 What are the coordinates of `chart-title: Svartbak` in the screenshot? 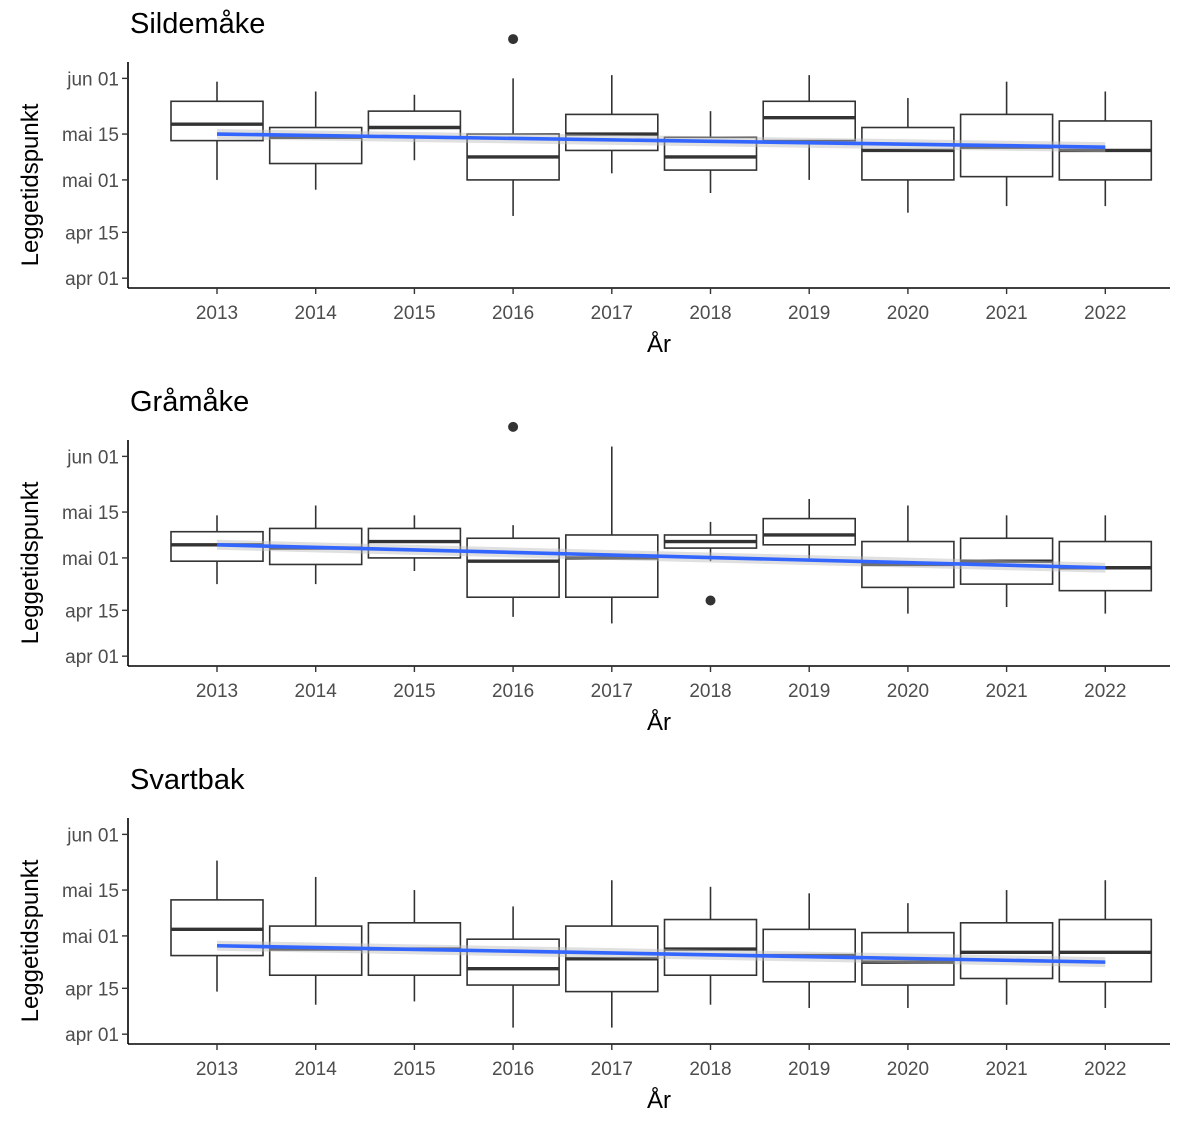 It's located at (187, 780).